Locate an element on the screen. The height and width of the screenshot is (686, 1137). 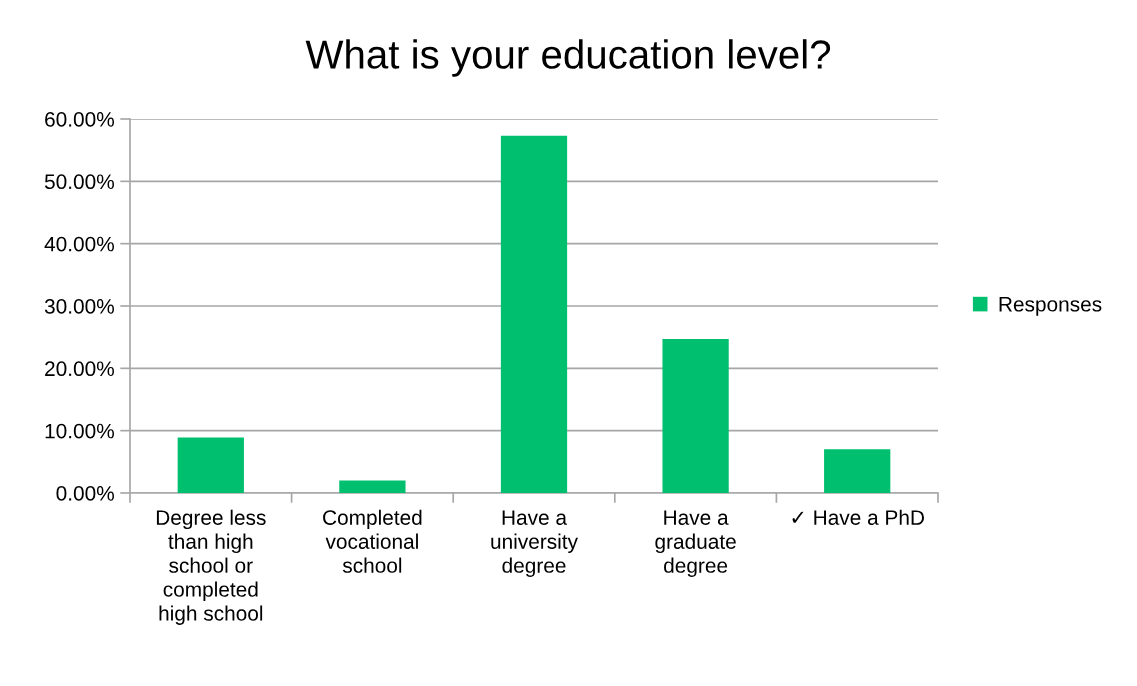
y-tick-label: 40.00% is located at coordinates (79, 244).